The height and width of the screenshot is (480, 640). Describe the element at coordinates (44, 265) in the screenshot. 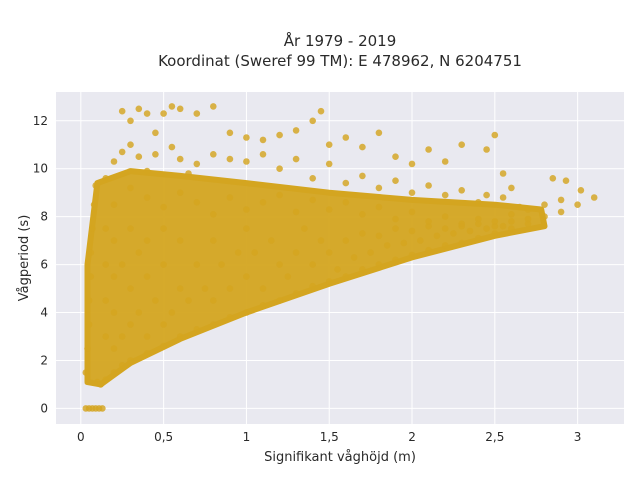

I see `y-tick-label: 6` at that location.